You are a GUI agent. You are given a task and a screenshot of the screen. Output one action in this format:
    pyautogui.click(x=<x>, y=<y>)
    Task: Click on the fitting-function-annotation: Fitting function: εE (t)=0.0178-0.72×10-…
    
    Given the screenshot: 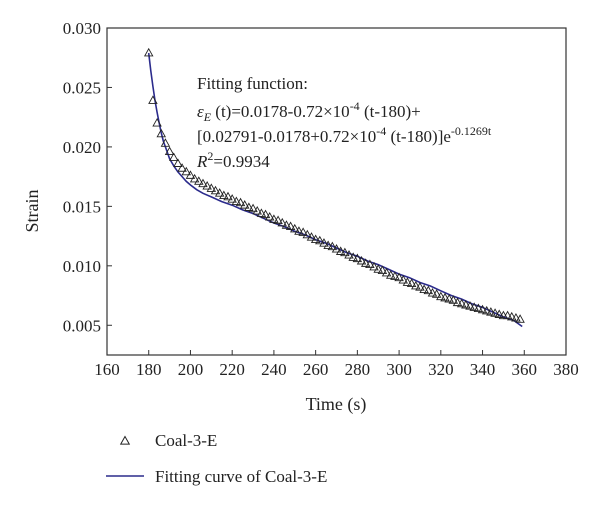 What is the action you would take?
    pyautogui.click(x=344, y=122)
    